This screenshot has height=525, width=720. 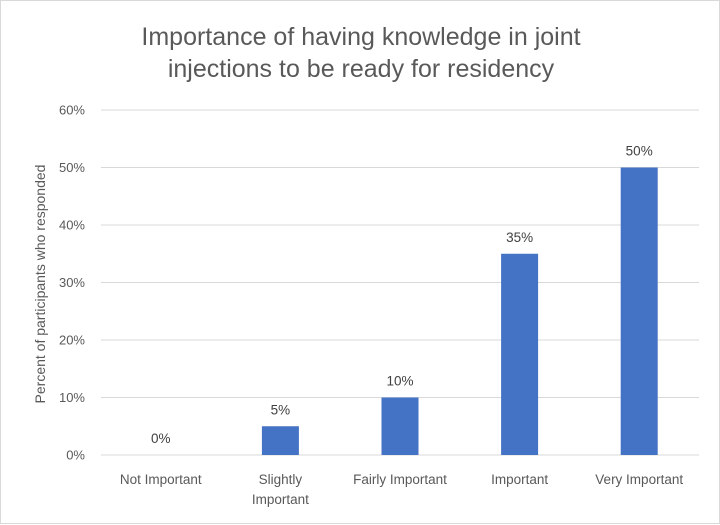 What do you see at coordinates (399, 381) in the screenshot?
I see `data-label: 10%` at bounding box center [399, 381].